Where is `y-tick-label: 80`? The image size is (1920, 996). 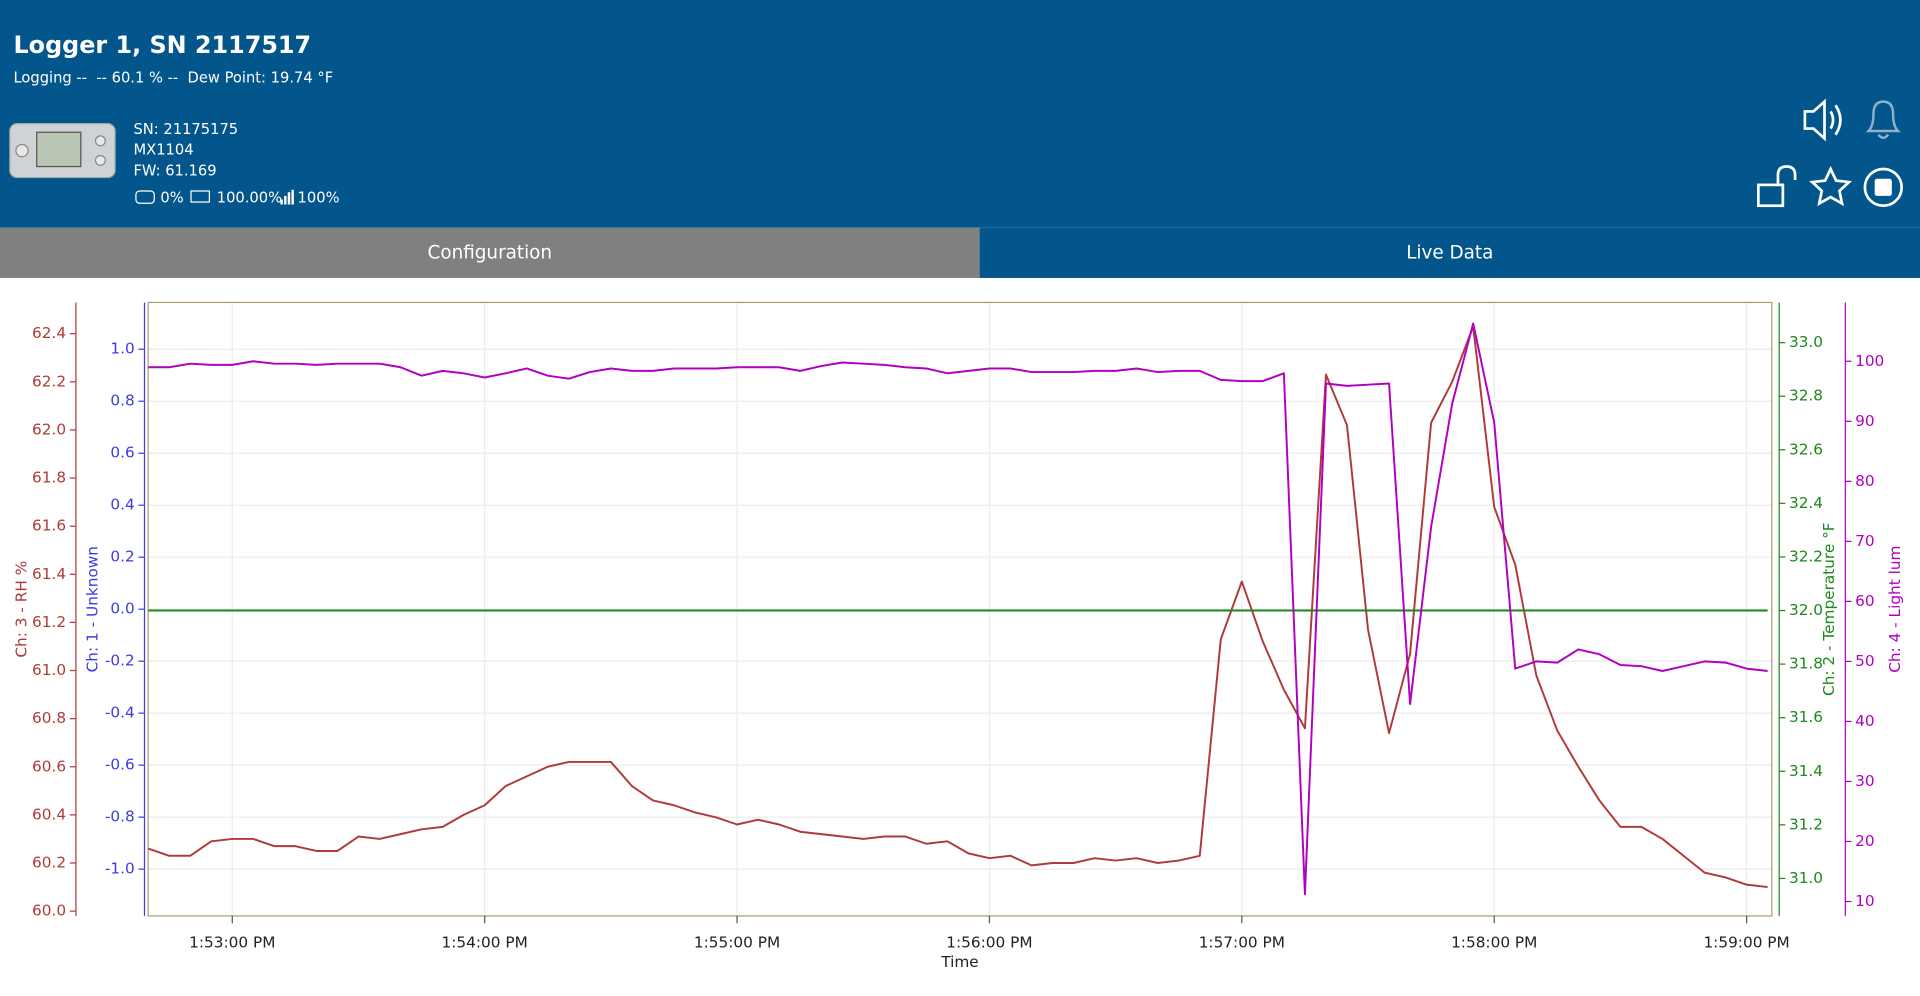
y-tick-label: 80 is located at coordinates (1864, 481).